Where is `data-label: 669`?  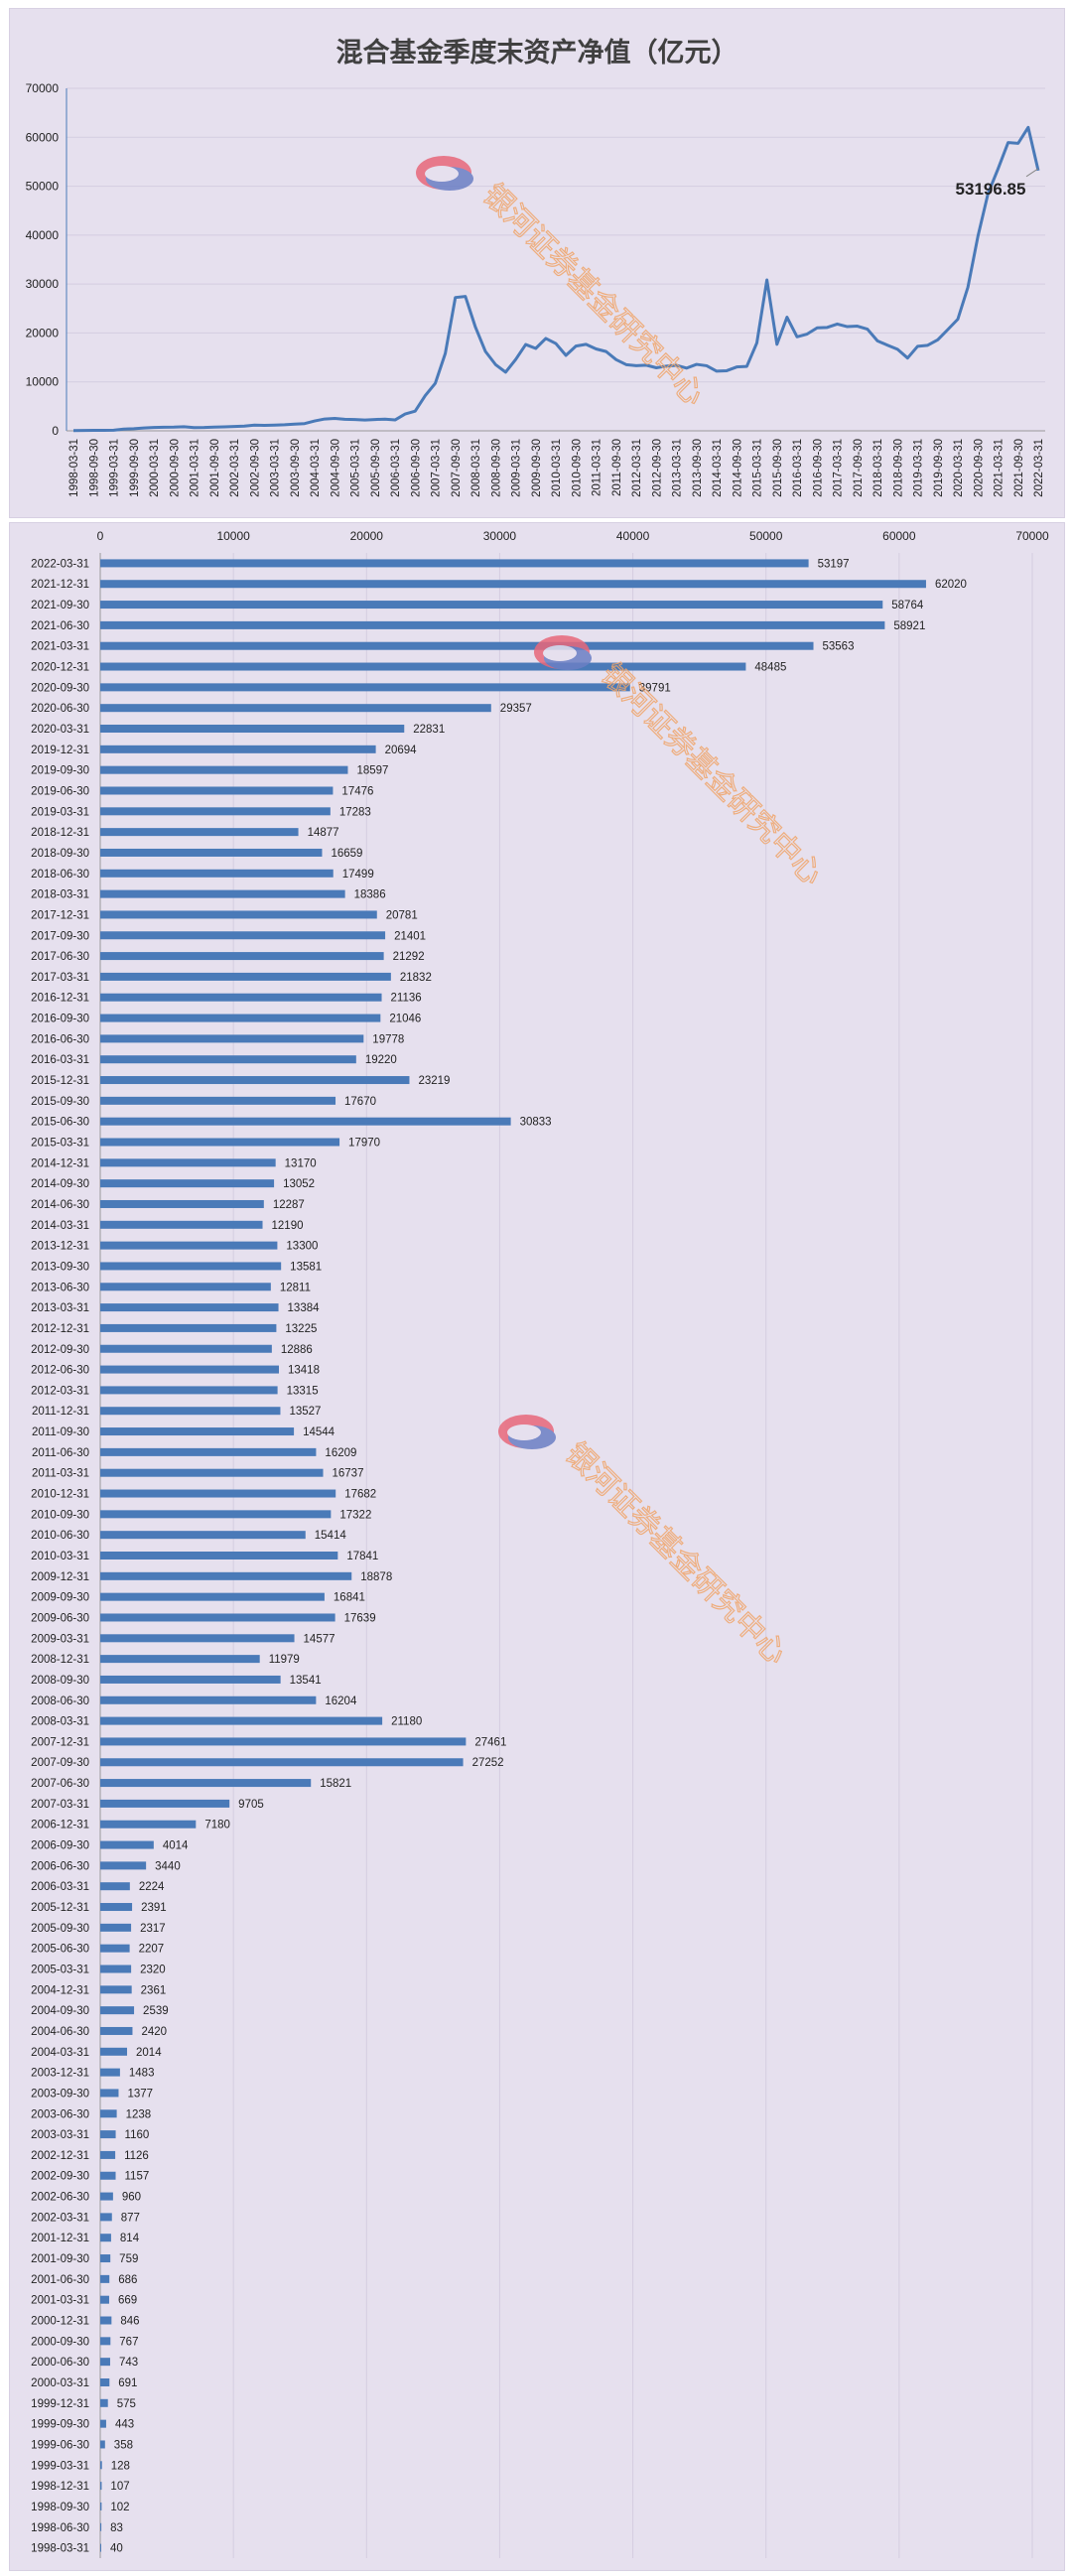 data-label: 669 is located at coordinates (127, 2301).